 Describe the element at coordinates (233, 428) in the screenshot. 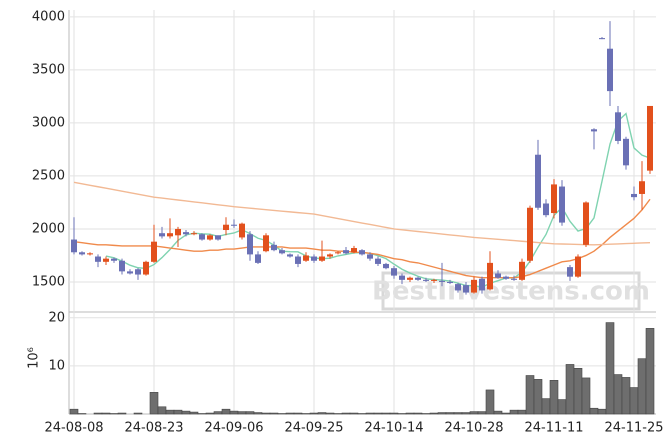

I see `x-tick-label: 24-09-06` at that location.